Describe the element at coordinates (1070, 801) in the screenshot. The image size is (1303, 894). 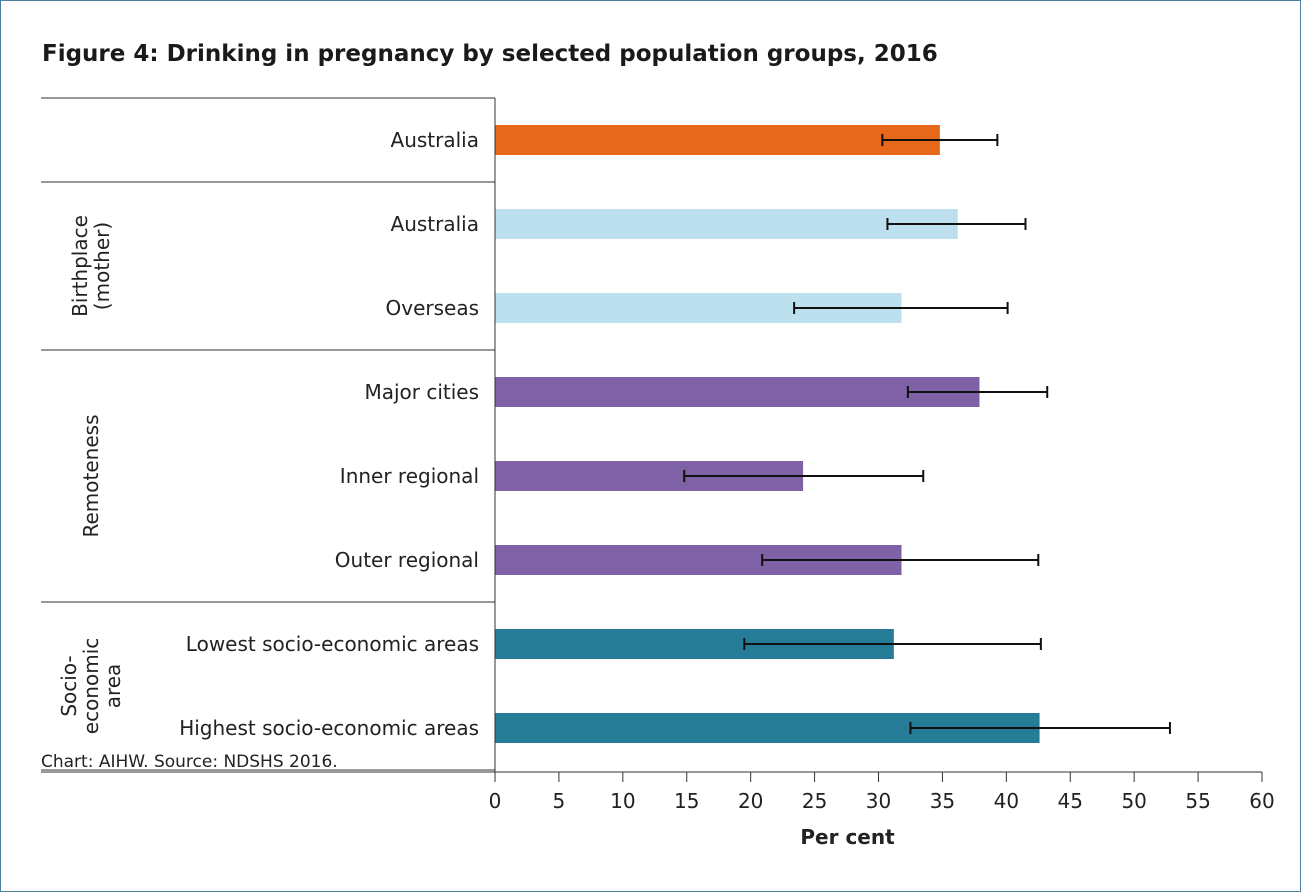
I see `x-tick-label: 45` at that location.